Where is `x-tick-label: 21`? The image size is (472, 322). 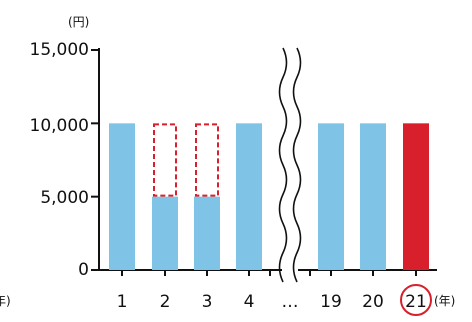
x-tick-label: 21 is located at coordinates (416, 302).